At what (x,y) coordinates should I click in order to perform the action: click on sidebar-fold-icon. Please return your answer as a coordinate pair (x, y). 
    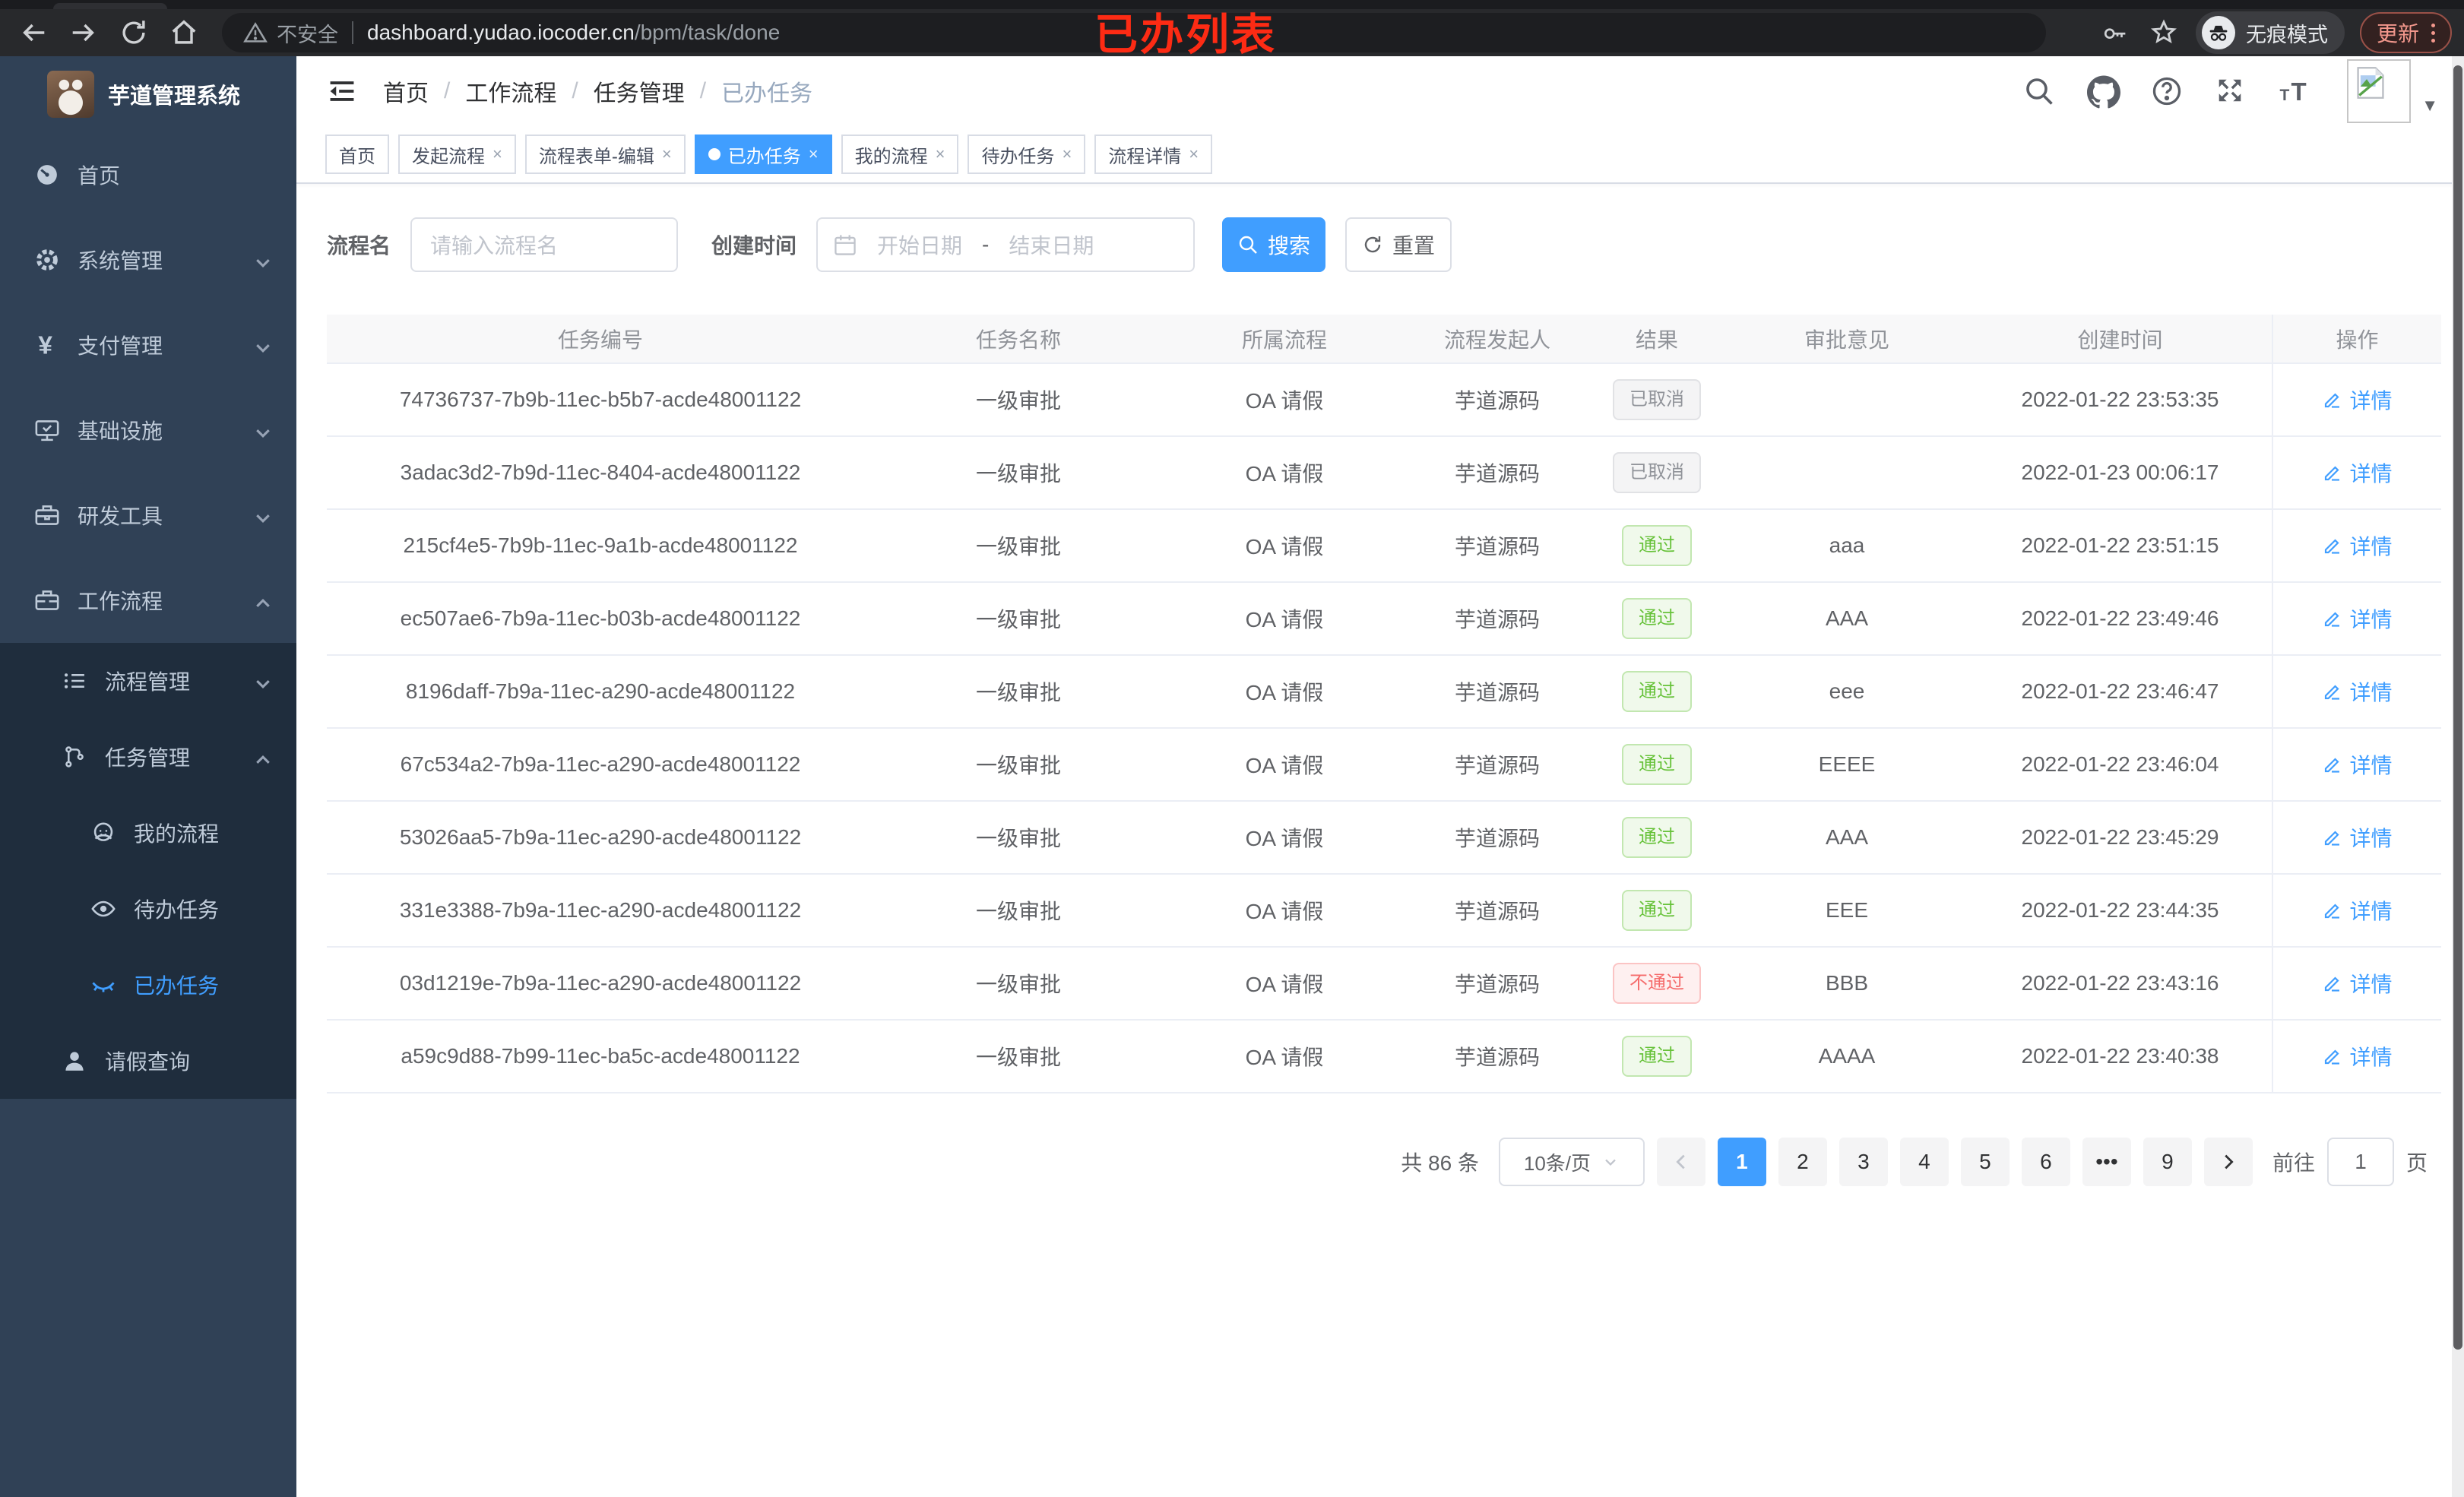
    Looking at the image, I should click on (342, 91).